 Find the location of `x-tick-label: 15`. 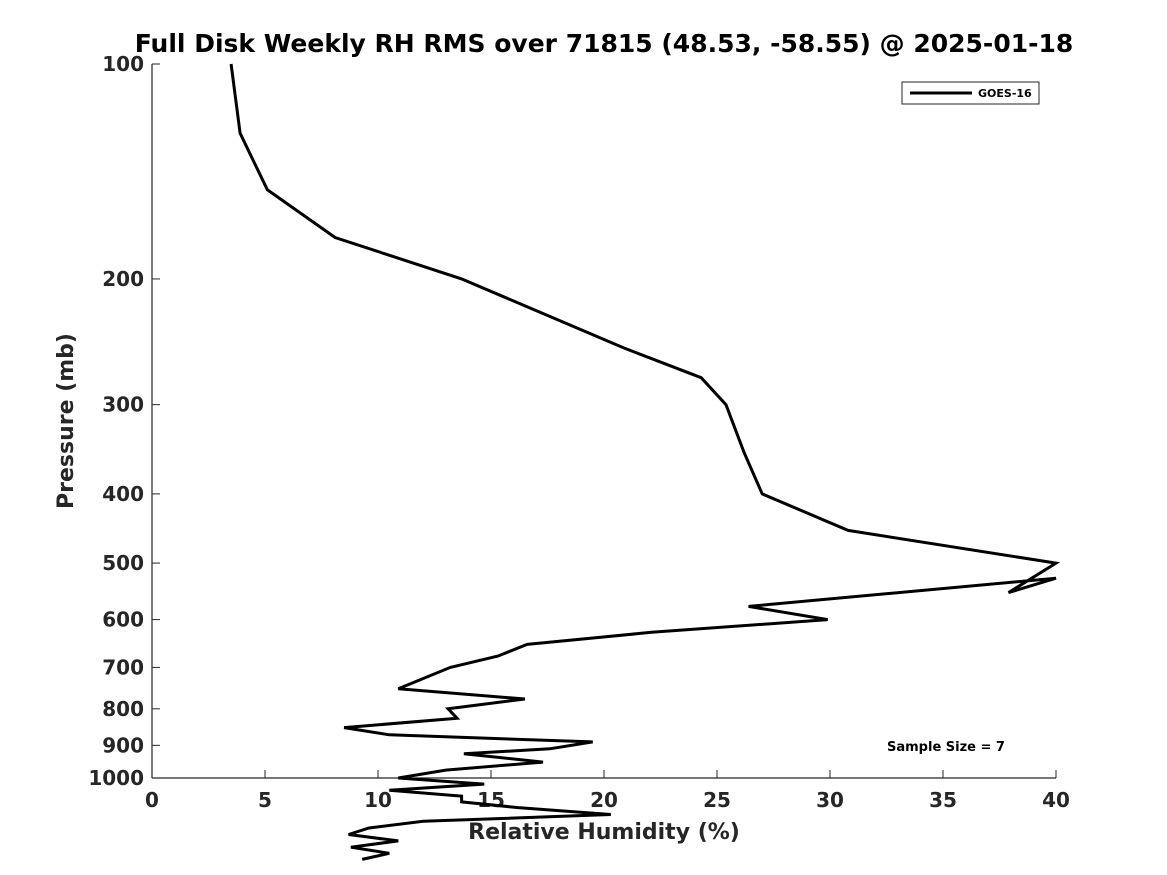

x-tick-label: 15 is located at coordinates (491, 800).